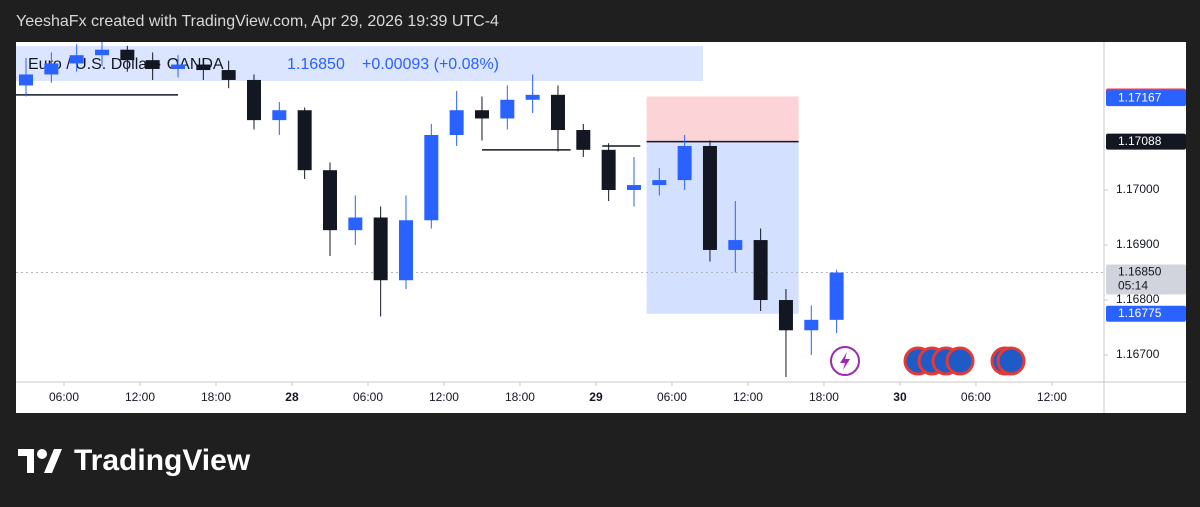  I want to click on countdown: 05:14, so click(1133, 286).